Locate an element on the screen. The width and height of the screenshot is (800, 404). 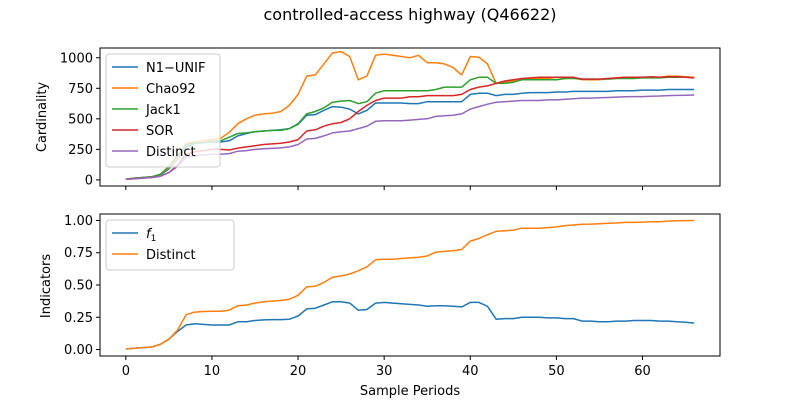
top-y-tick-label: 1000 is located at coordinates (76, 58).